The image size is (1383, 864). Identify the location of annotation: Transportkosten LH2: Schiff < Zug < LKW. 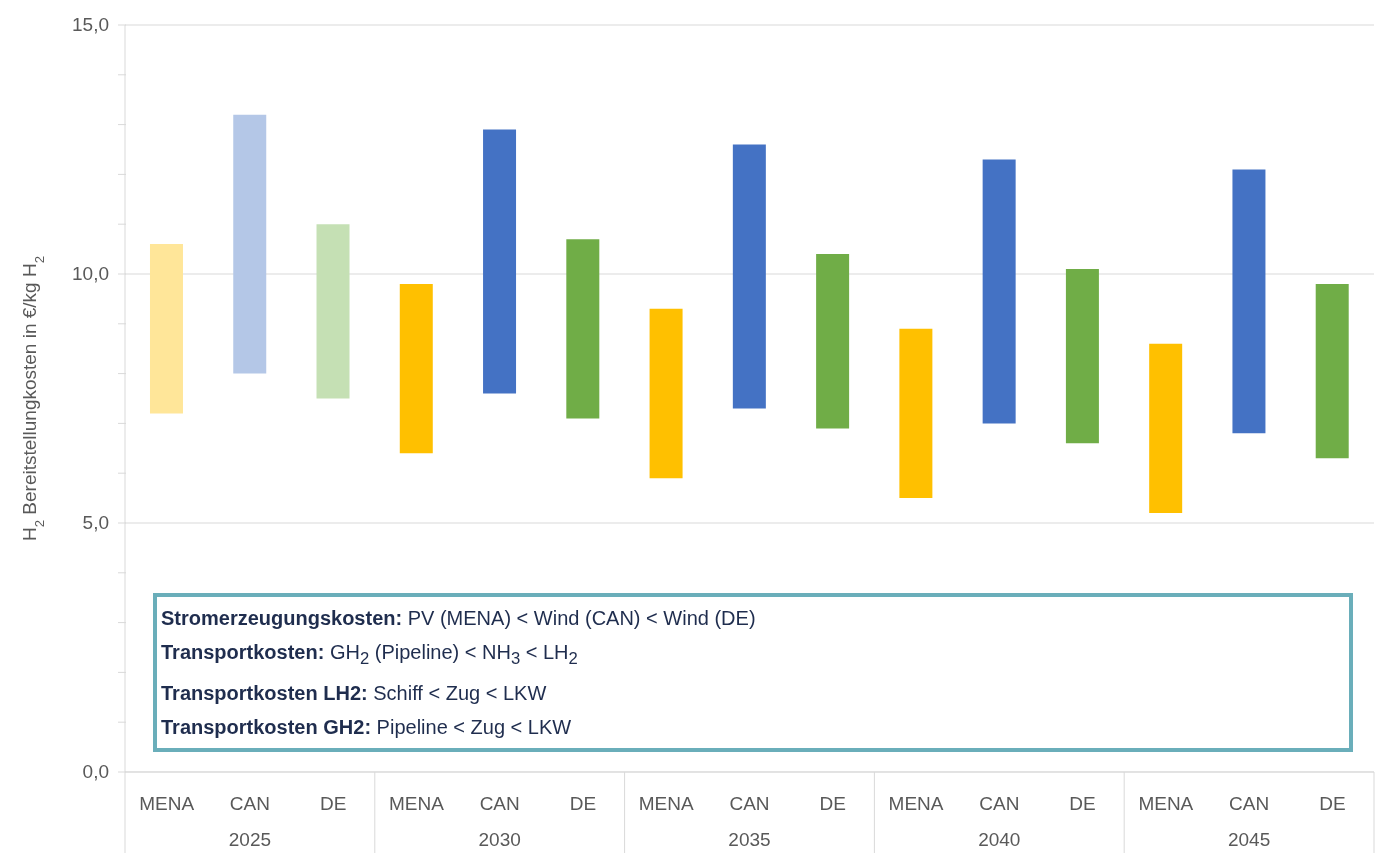
(354, 692).